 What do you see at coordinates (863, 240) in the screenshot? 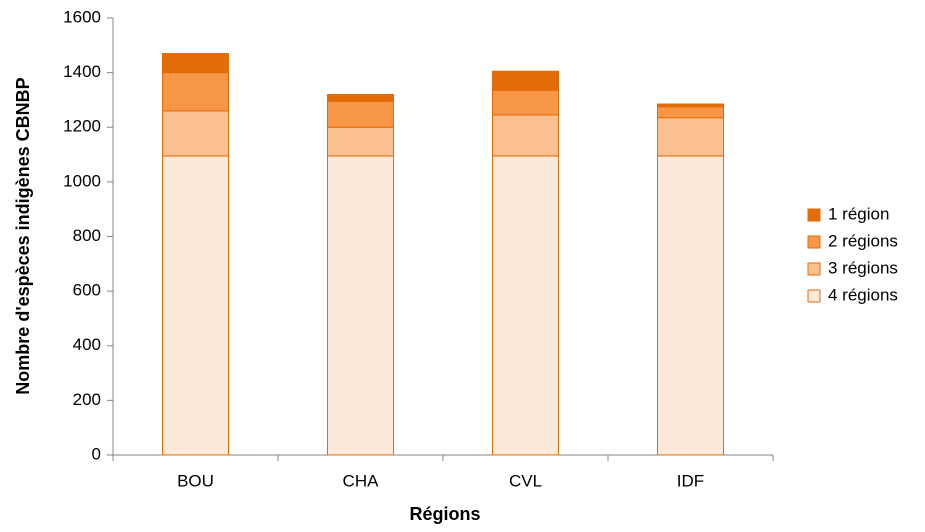
I see `legend-label: 2 régions` at bounding box center [863, 240].